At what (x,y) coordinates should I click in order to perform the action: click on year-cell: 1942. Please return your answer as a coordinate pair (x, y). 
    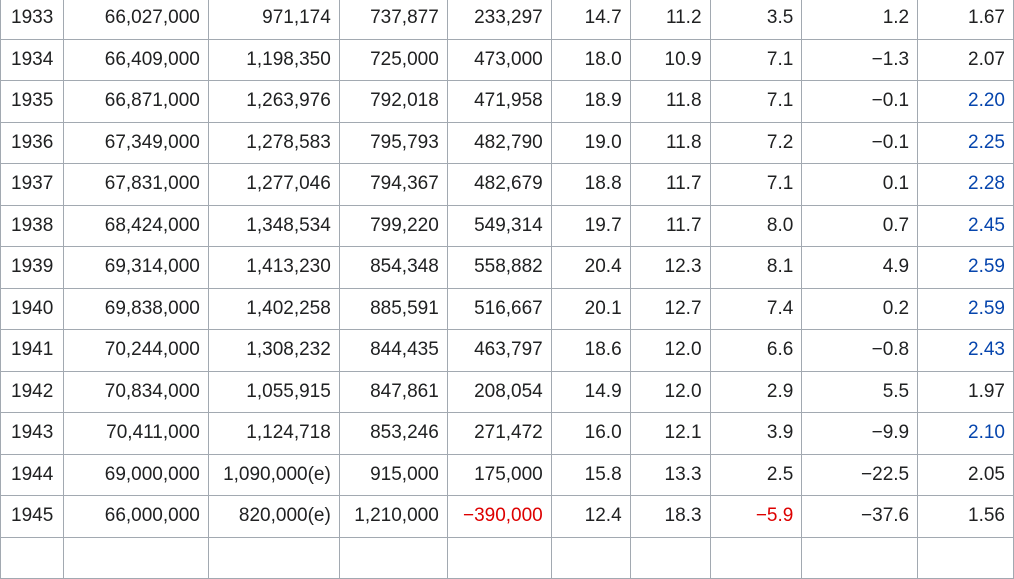
    Looking at the image, I should click on (32, 391).